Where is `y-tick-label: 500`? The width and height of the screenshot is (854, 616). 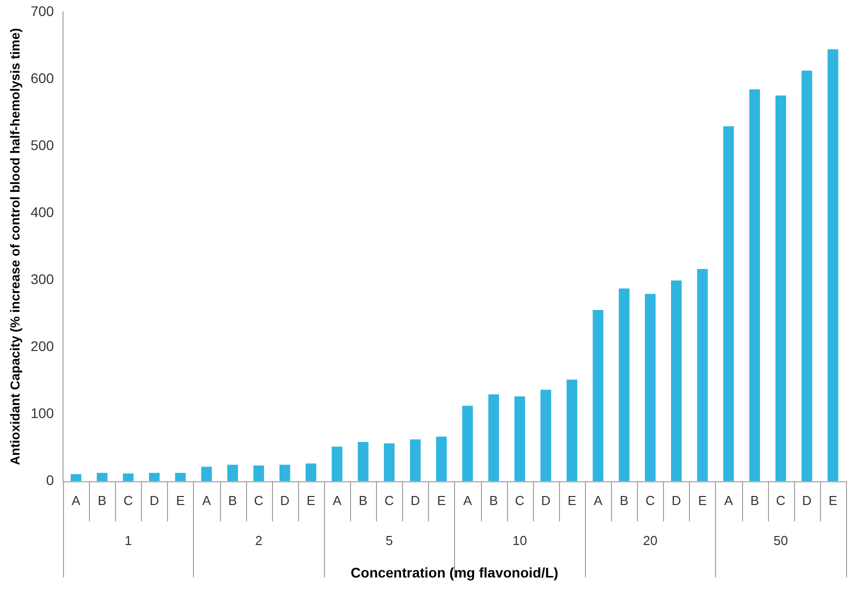 y-tick-label: 500 is located at coordinates (42, 144).